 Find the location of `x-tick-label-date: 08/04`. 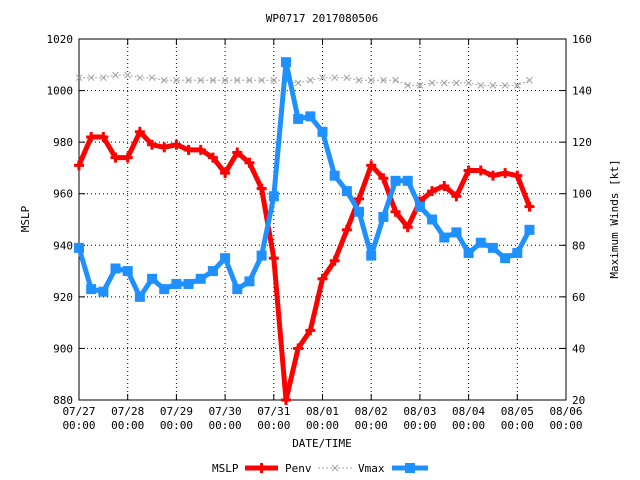

x-tick-label-date: 08/04 is located at coordinates (468, 411).